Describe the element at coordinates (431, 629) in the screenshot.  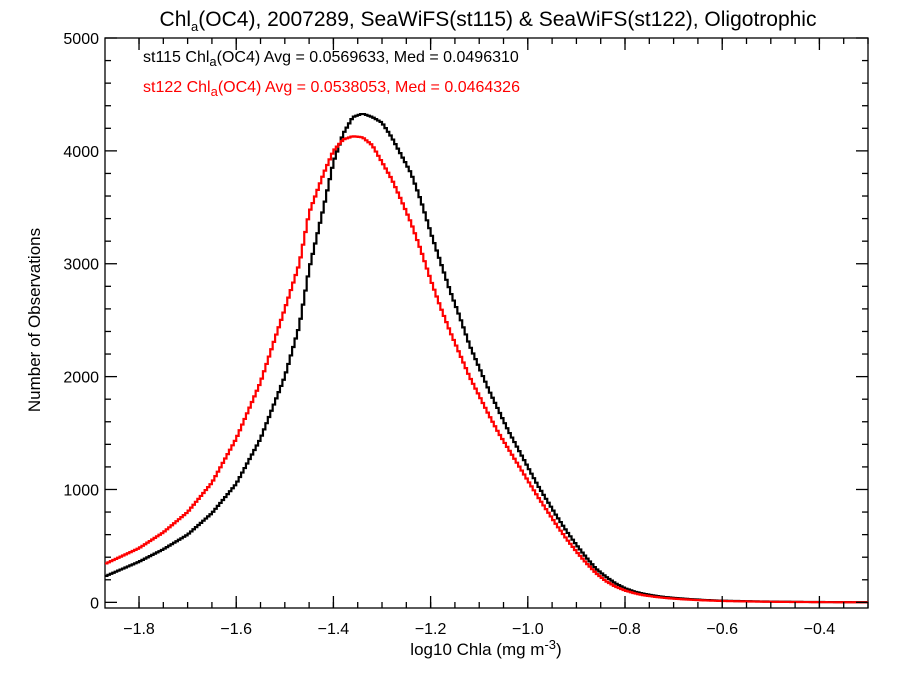
I see `x-tick-label: −1.2` at that location.